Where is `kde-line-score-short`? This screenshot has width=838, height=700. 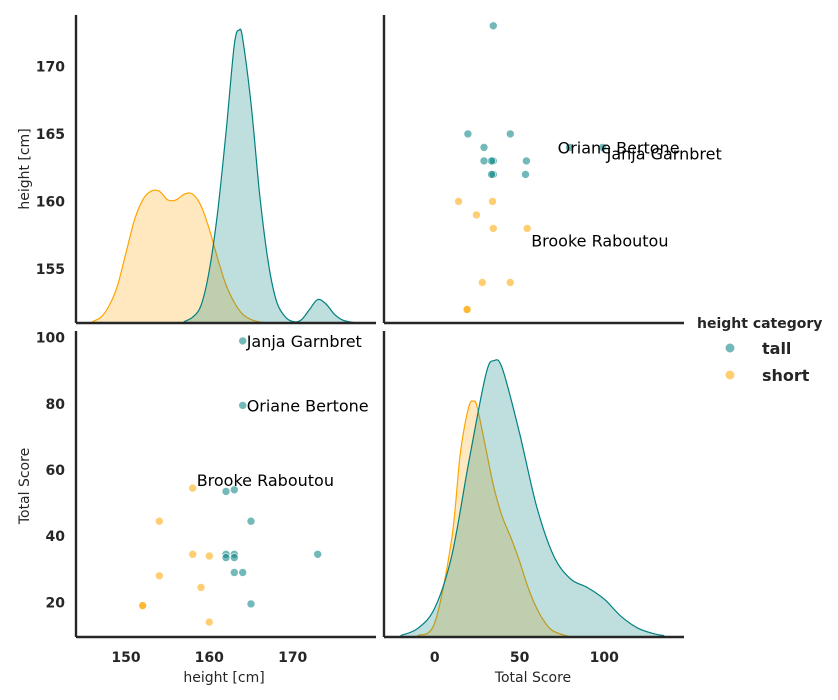 kde-line-score-short is located at coordinates (494, 519).